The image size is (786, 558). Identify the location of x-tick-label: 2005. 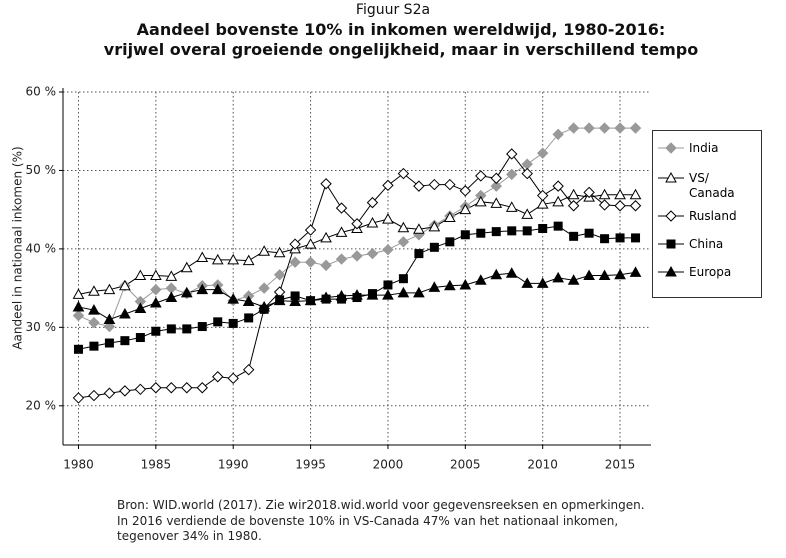
(465, 465).